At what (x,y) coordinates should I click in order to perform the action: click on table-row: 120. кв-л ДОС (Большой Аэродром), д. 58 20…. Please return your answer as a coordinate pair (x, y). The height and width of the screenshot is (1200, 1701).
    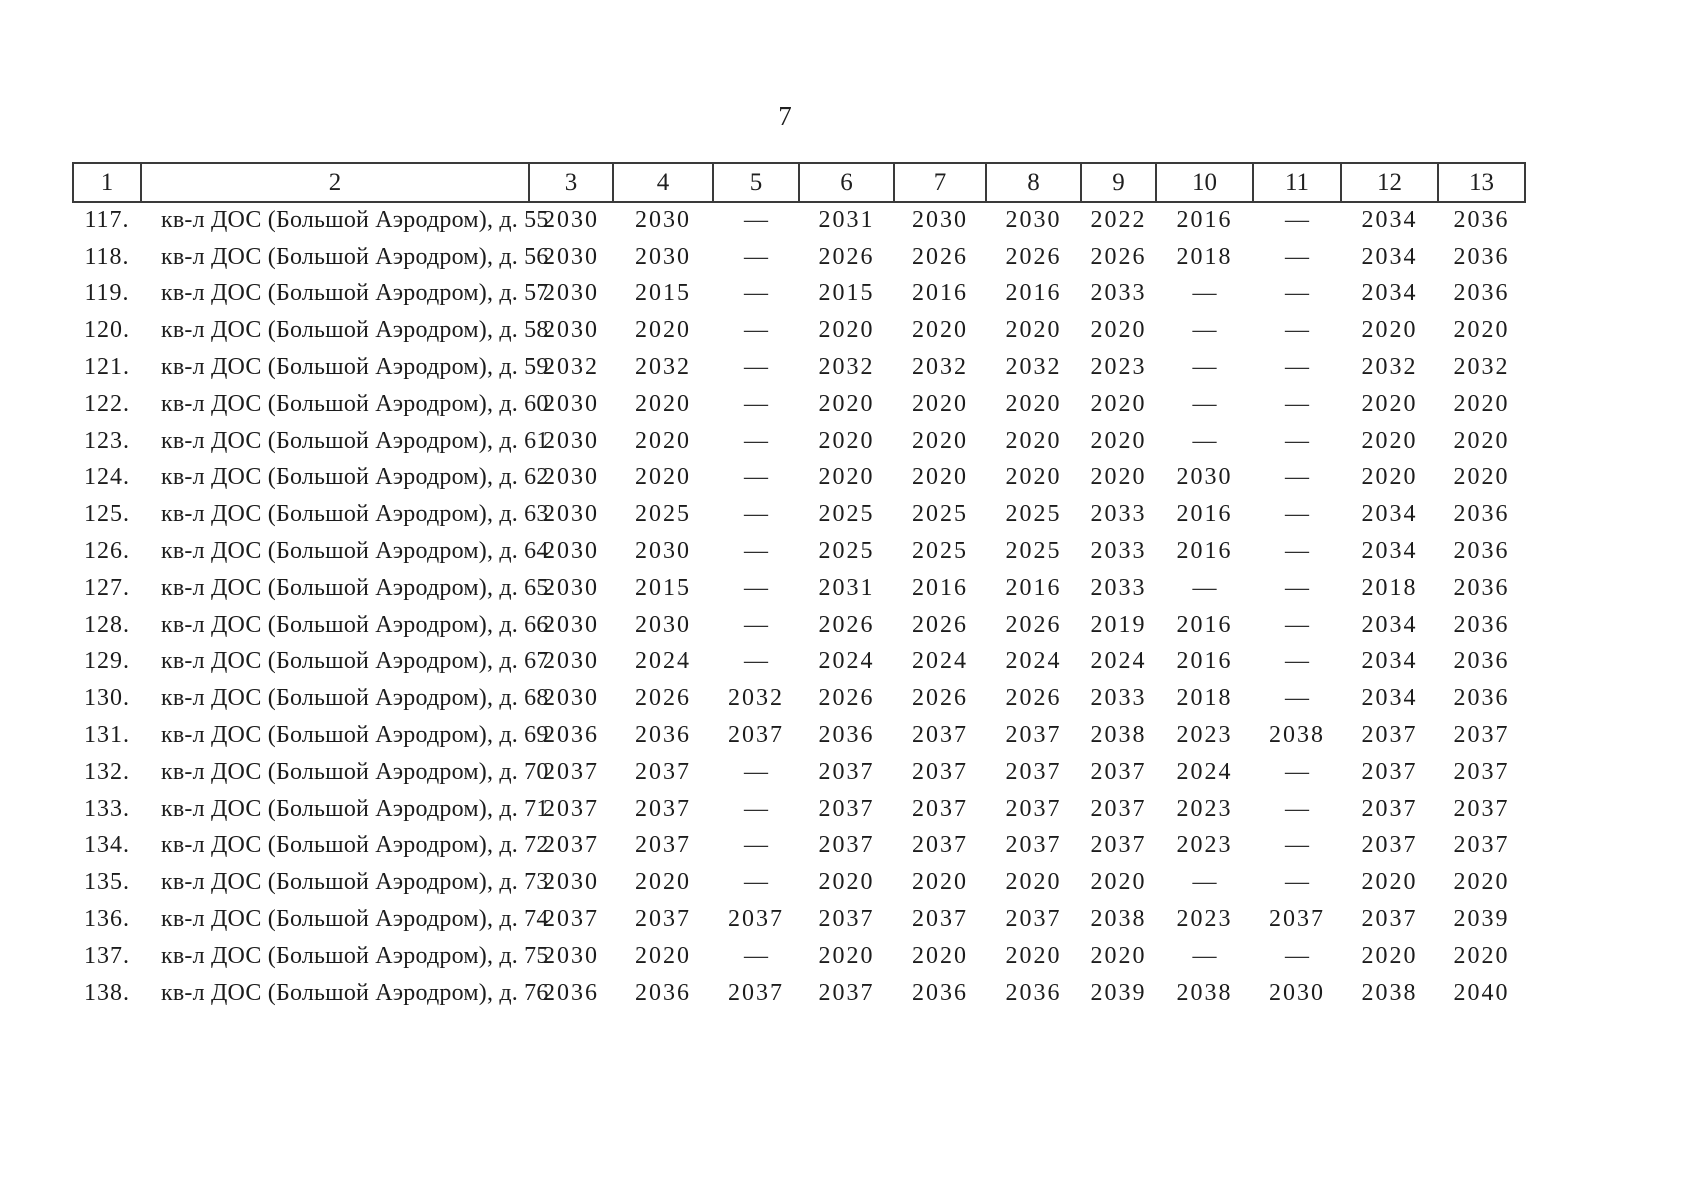
    Looking at the image, I should click on (799, 330).